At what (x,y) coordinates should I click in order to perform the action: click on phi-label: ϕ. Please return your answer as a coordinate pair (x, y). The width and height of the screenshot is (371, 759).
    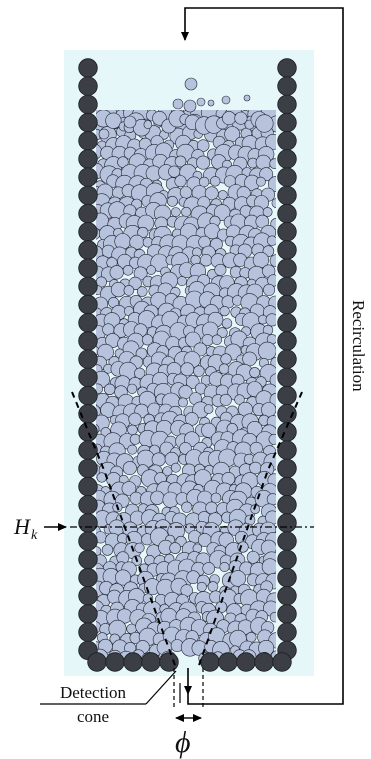
    Looking at the image, I should click on (183, 742).